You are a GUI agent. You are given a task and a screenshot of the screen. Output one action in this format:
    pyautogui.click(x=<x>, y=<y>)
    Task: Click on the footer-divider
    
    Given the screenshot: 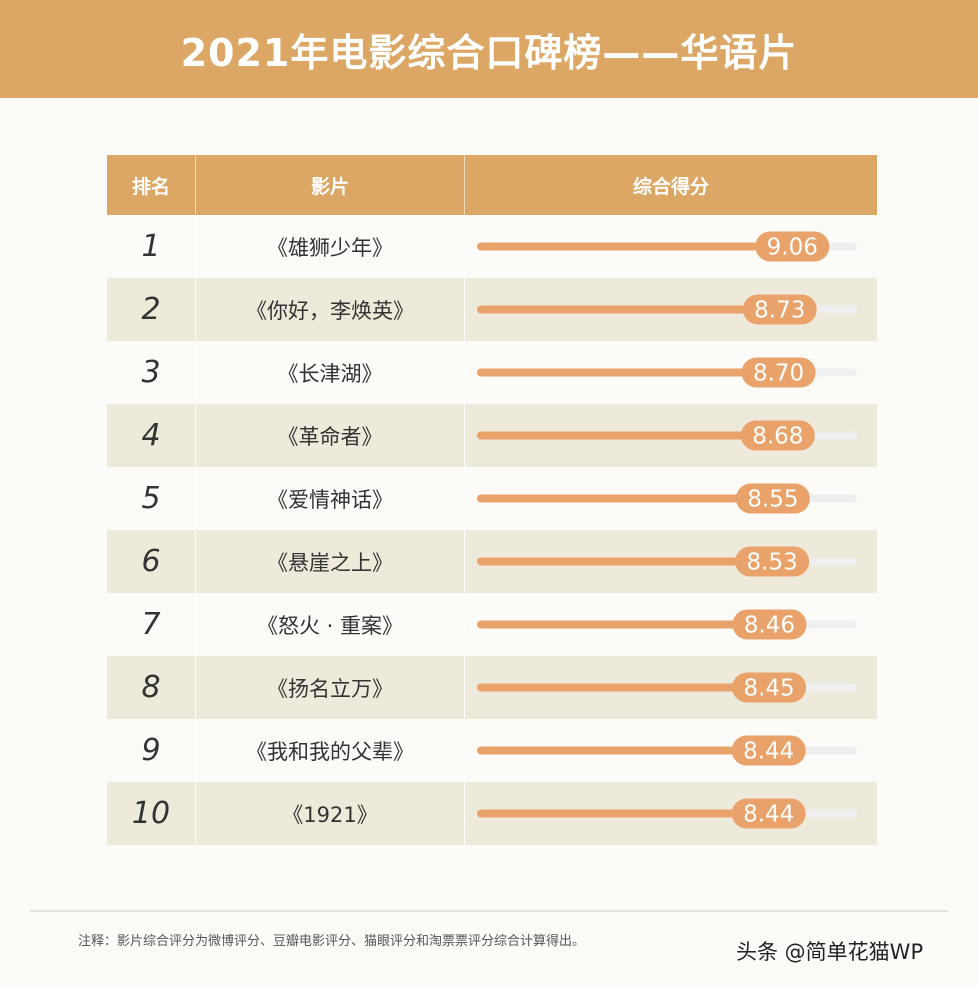 What is the action you would take?
    pyautogui.click(x=489, y=911)
    